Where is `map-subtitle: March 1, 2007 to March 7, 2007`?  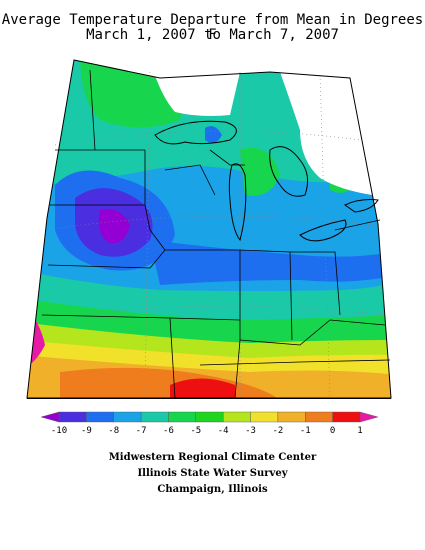
map-subtitle: March 1, 2007 to March 7, 2007 is located at coordinates (212, 35).